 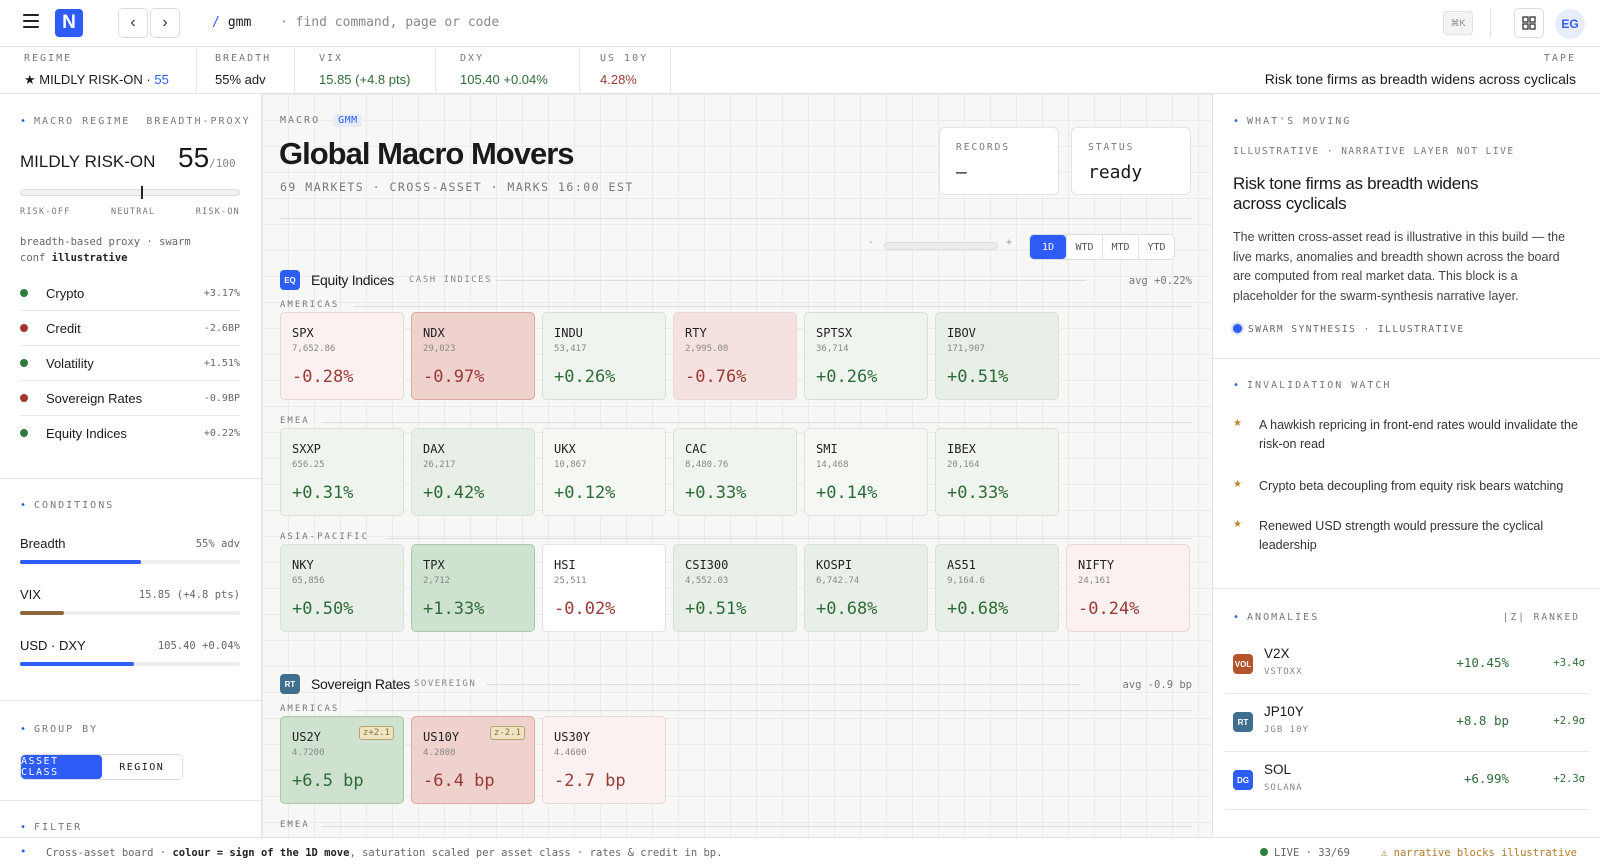 What do you see at coordinates (323, 609) in the screenshot?
I see `tile-change: +0.50%` at bounding box center [323, 609].